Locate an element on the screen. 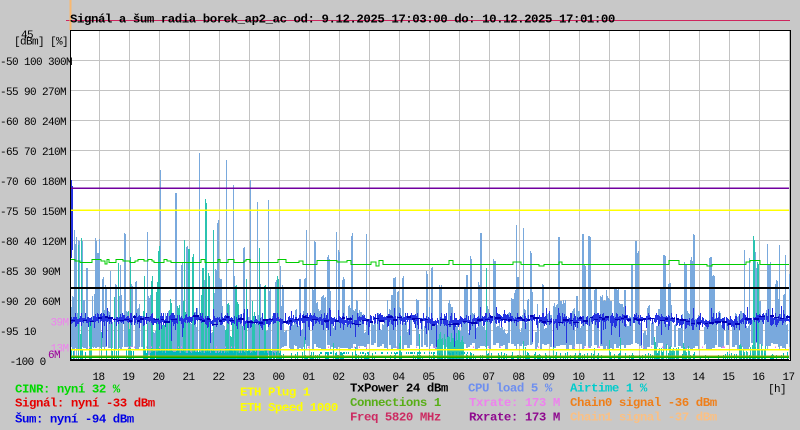 This screenshot has width=800, height=430. svg-text: -55 90 270M is located at coordinates (33, 93).